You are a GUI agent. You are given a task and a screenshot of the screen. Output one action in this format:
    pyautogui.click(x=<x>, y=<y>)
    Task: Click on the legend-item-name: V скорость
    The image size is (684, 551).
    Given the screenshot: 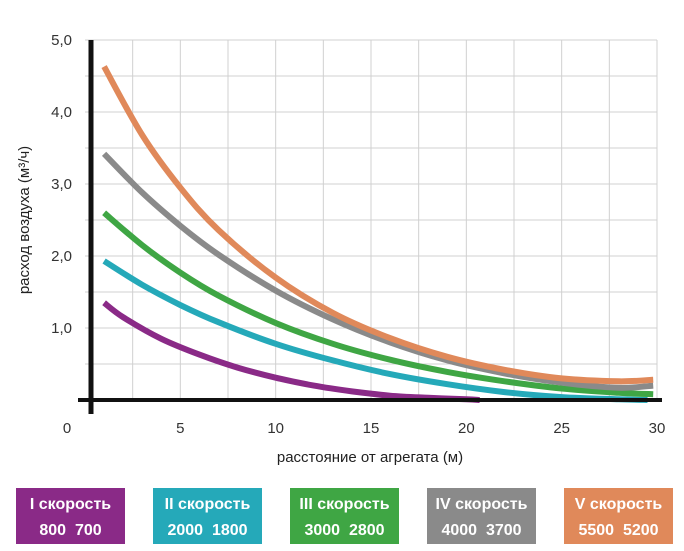 What is the action you would take?
    pyautogui.click(x=618, y=504)
    